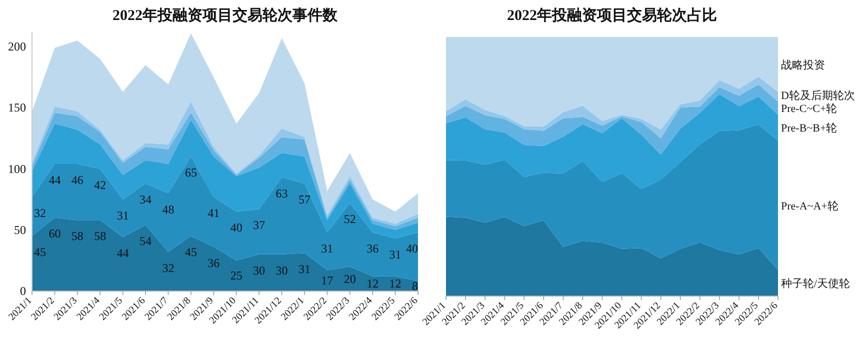 This screenshot has height=343, width=865. Describe the element at coordinates (214, 213) in the screenshot. I see `data-label: 41` at that location.